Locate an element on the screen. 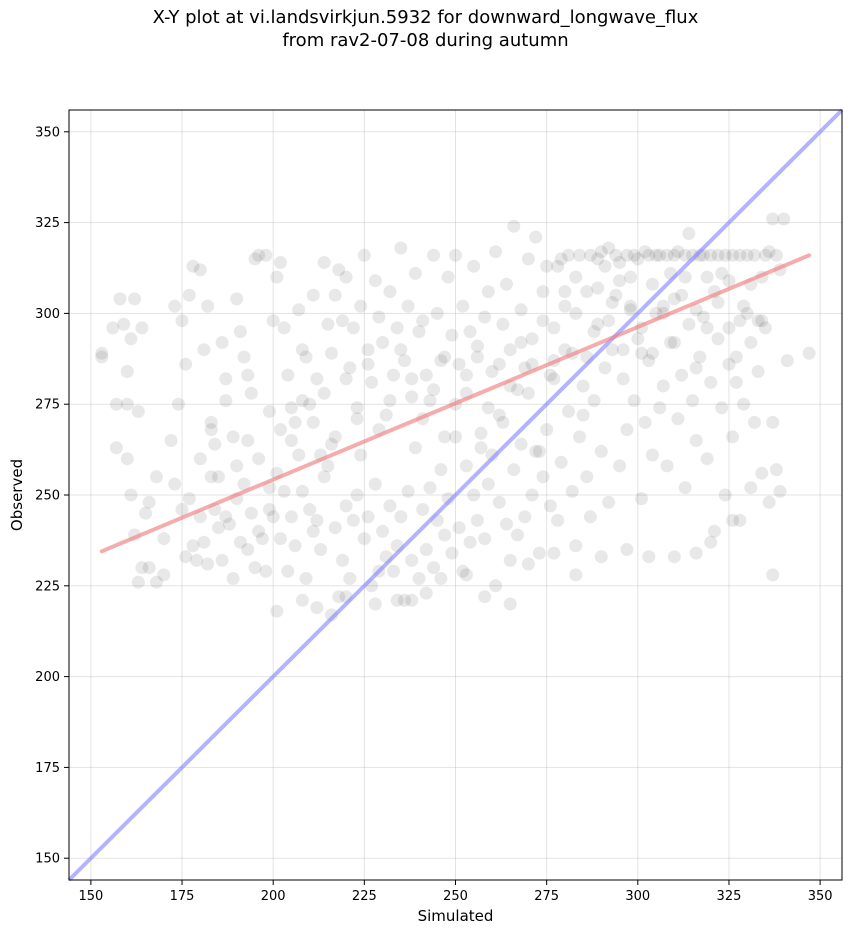  x-tick-label: 275 is located at coordinates (546, 896).